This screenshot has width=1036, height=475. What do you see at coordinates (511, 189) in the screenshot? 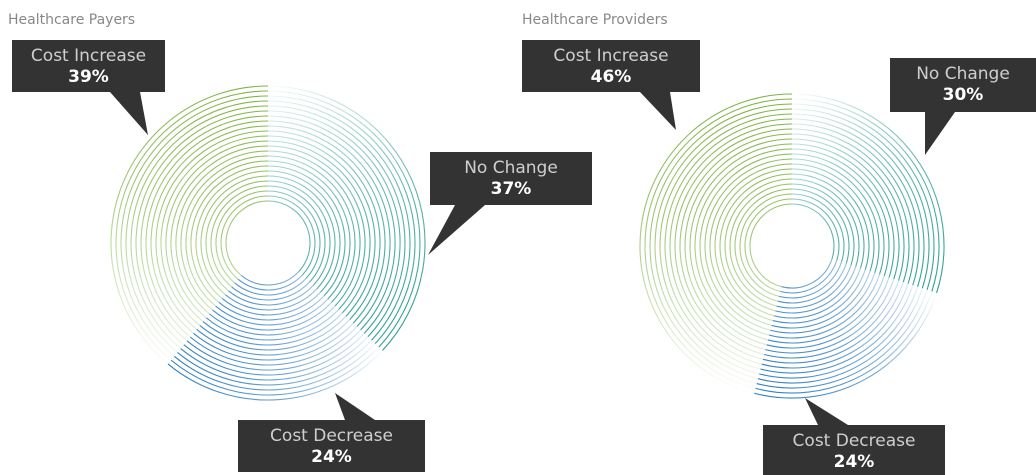
I see `slice-value-label: 37%` at bounding box center [511, 189].